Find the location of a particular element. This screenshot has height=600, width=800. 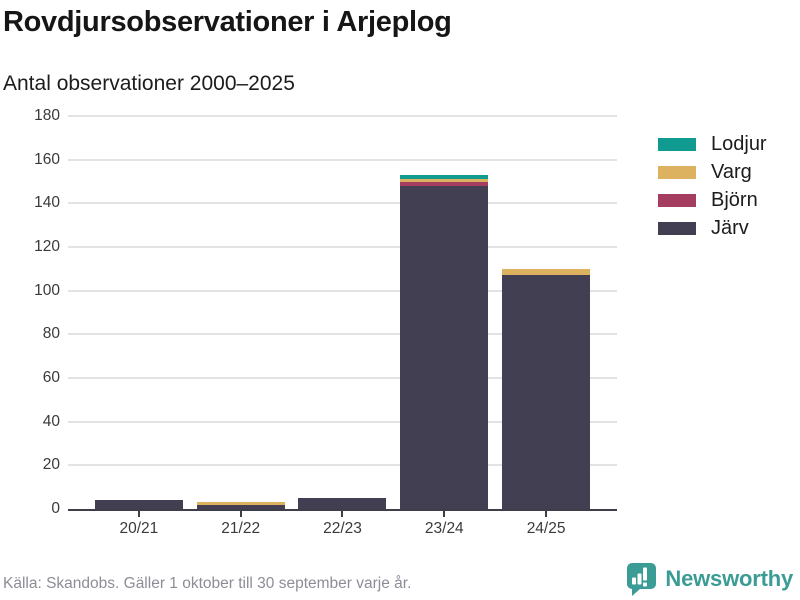

legend-swatch-Järv is located at coordinates (677, 228).